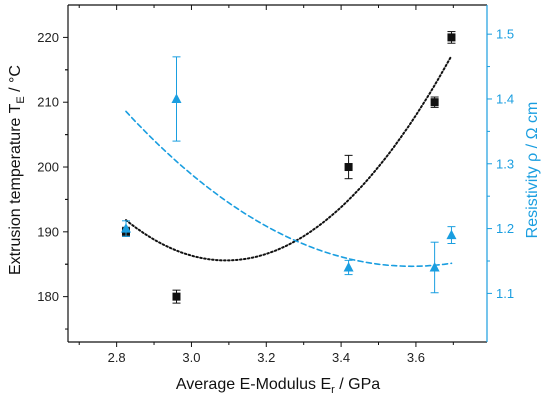  I want to click on y-tick-label: 220, so click(48, 37).